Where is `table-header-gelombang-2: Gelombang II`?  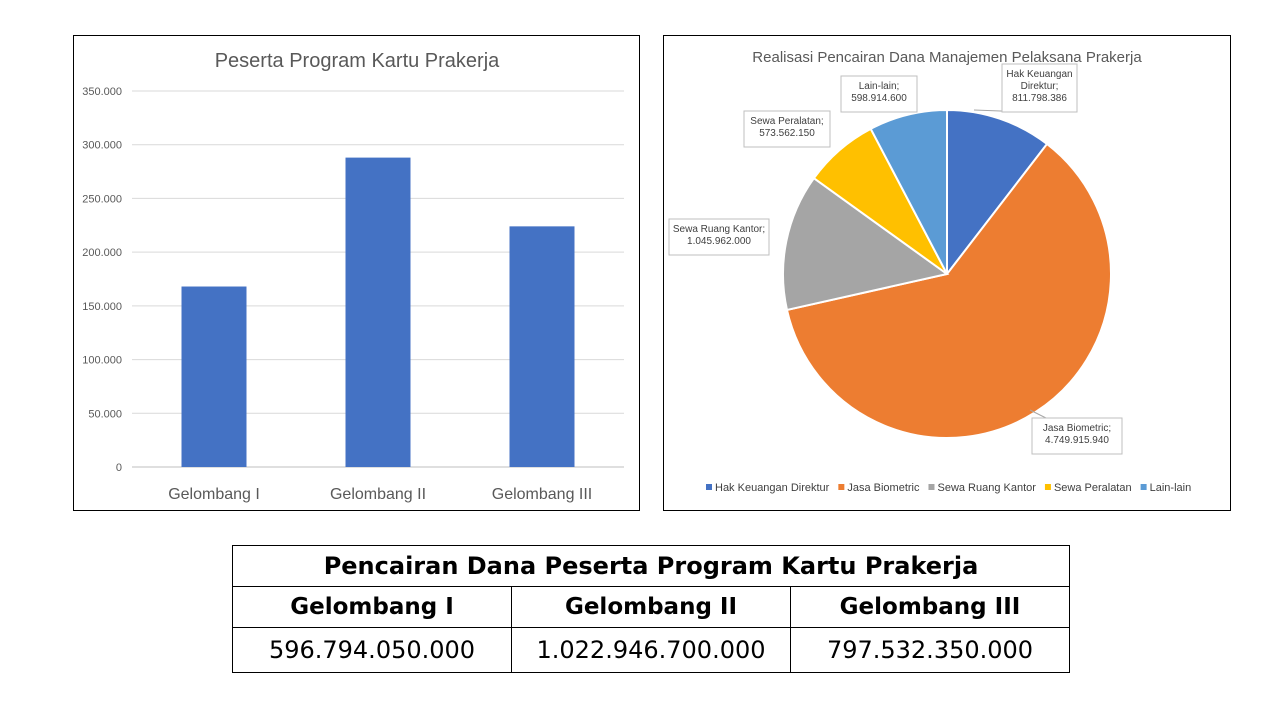 table-header-gelombang-2: Gelombang II is located at coordinates (651, 607).